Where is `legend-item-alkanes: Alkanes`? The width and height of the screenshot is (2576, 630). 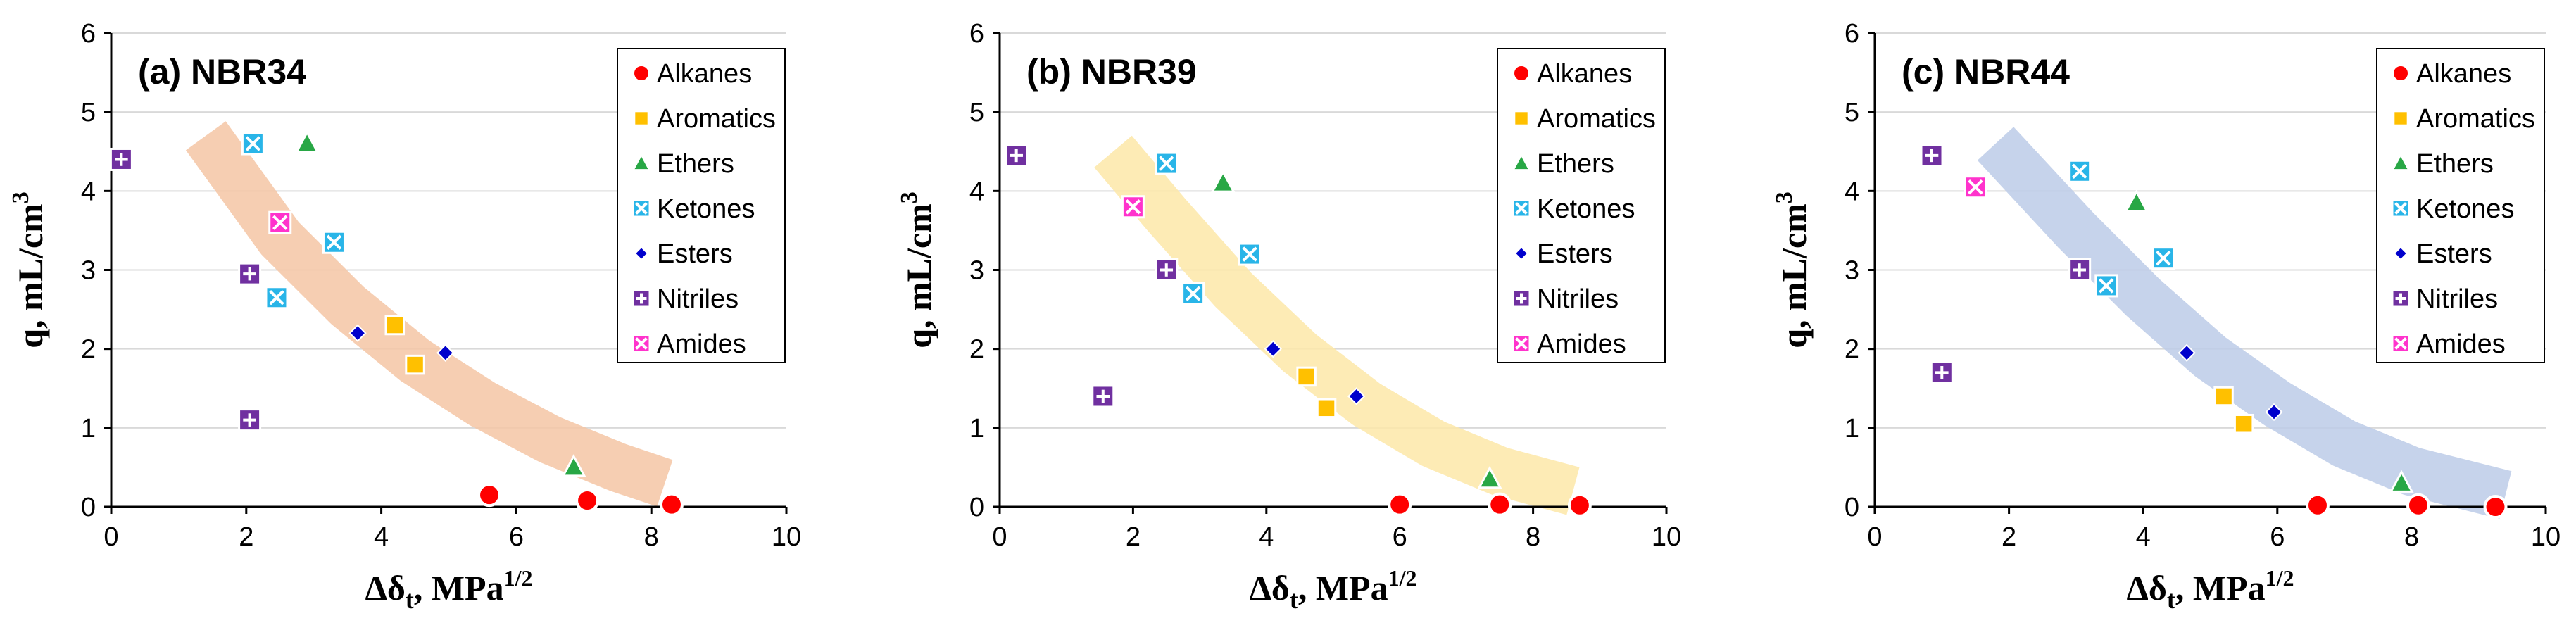
legend-item-alkanes: Alkanes is located at coordinates (1572, 74).